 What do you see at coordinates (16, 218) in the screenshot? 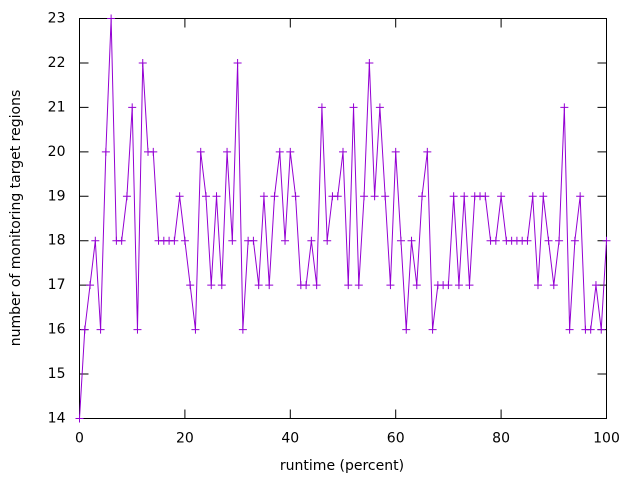
I see `y-axis-label: number of monitoring target regions` at bounding box center [16, 218].